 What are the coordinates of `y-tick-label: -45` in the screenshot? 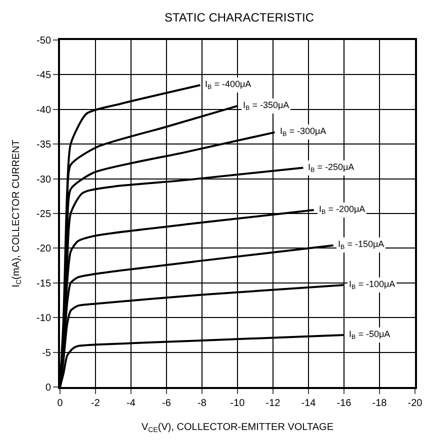 It's located at (44, 76).